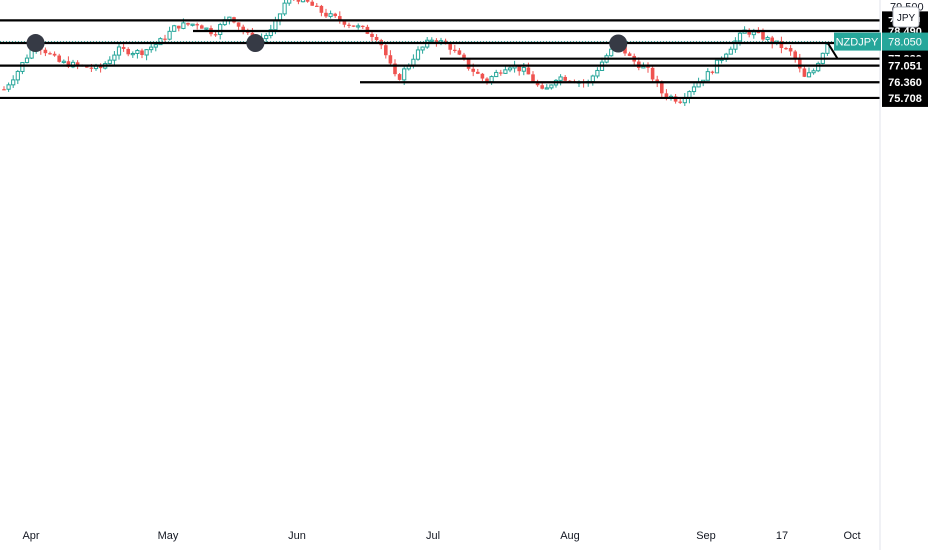 The height and width of the screenshot is (550, 932). I want to click on time-tick-label: Jun, so click(297, 536).